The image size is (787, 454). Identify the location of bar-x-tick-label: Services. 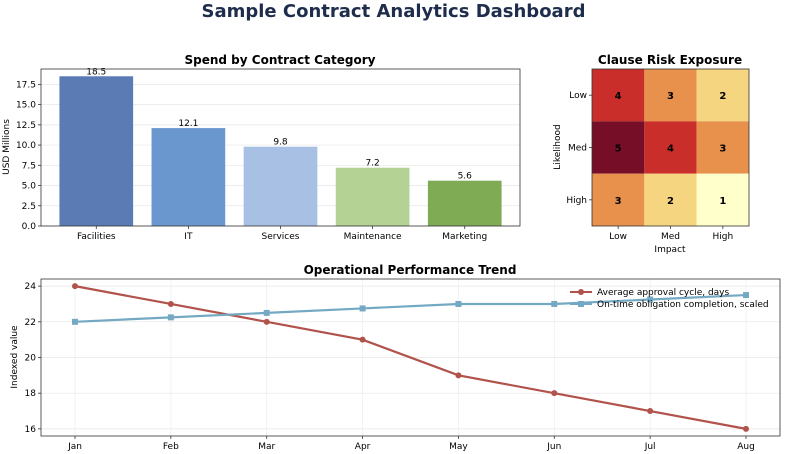
(281, 237).